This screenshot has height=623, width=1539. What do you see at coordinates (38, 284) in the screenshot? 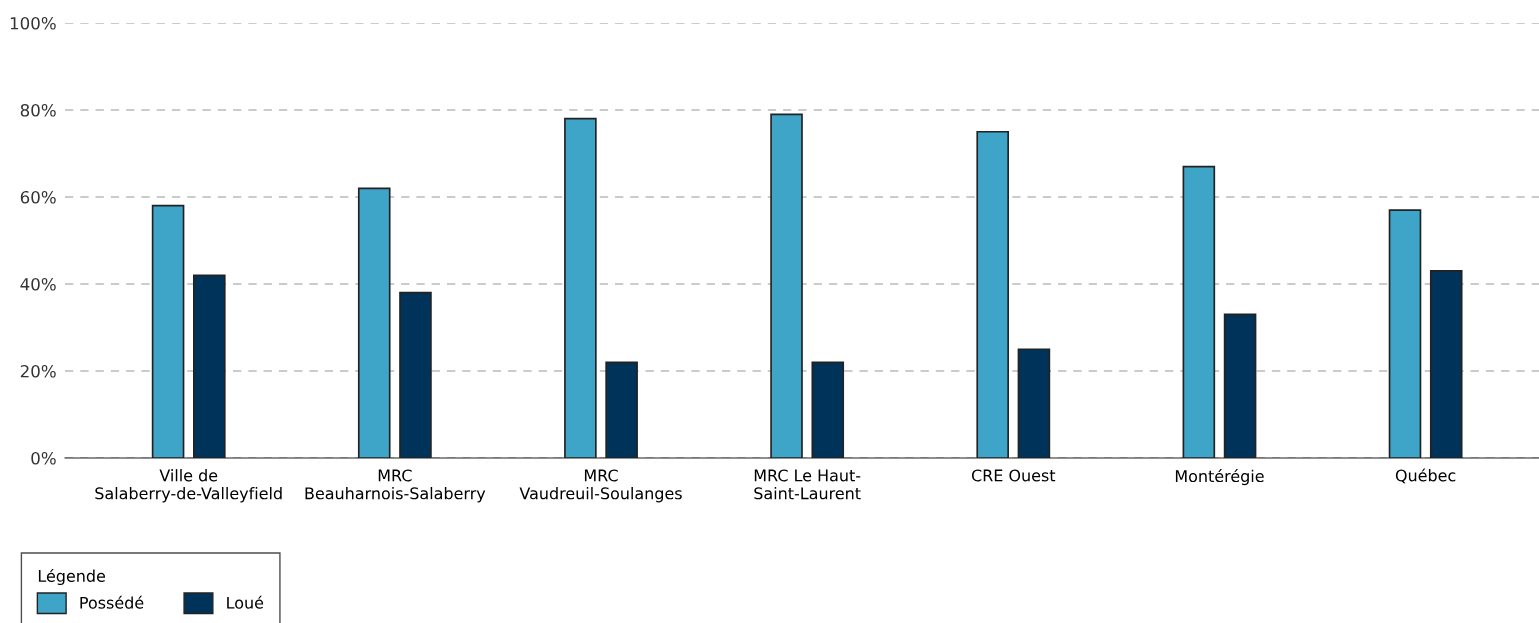
I see `y-tick-label: 40%` at bounding box center [38, 284].